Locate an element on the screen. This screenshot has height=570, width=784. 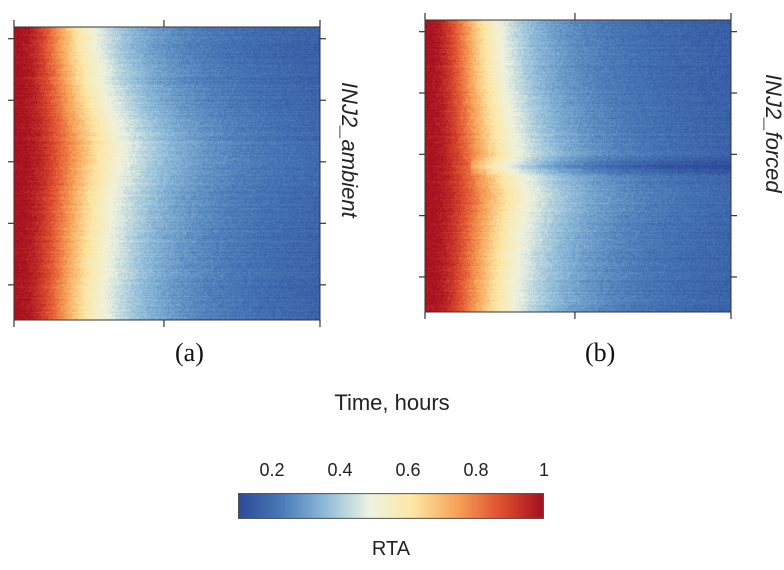
colorbar-label: RTA is located at coordinates (391, 549).